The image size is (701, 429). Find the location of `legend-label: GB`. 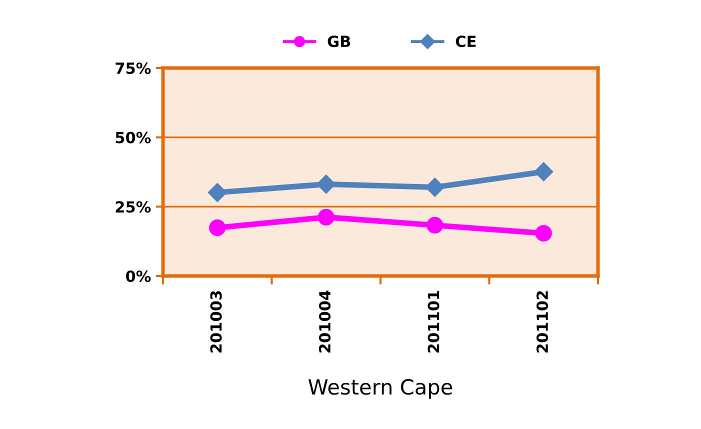

legend-label: GB is located at coordinates (339, 42).